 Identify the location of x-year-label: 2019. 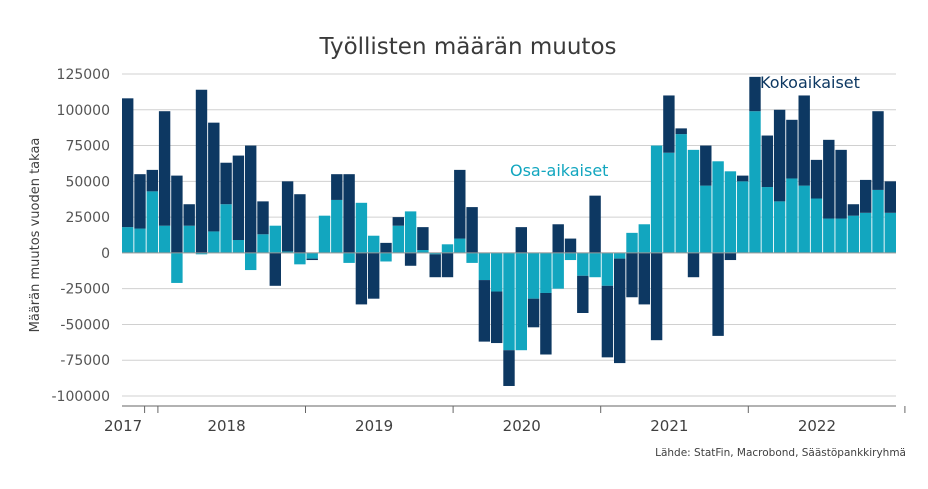
(374, 426).